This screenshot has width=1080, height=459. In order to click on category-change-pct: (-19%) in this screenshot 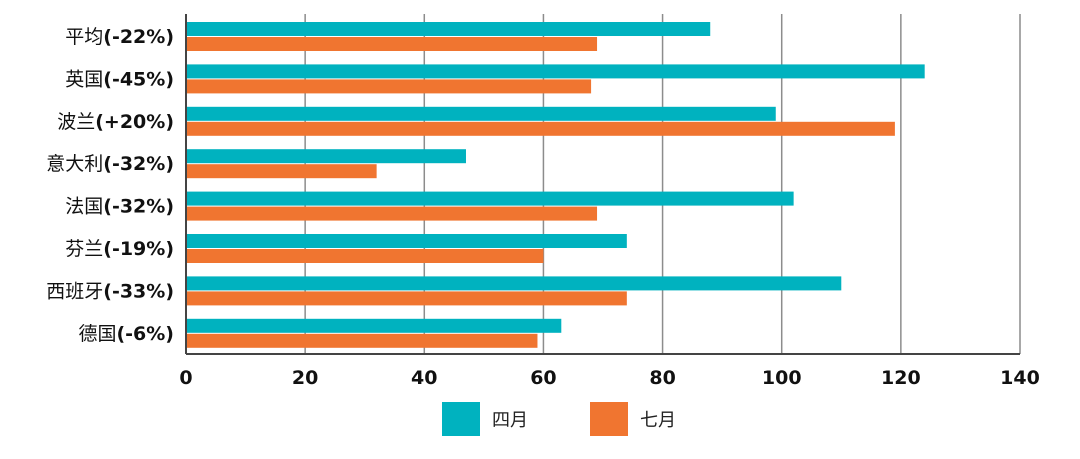, I will do `click(138, 249)`.